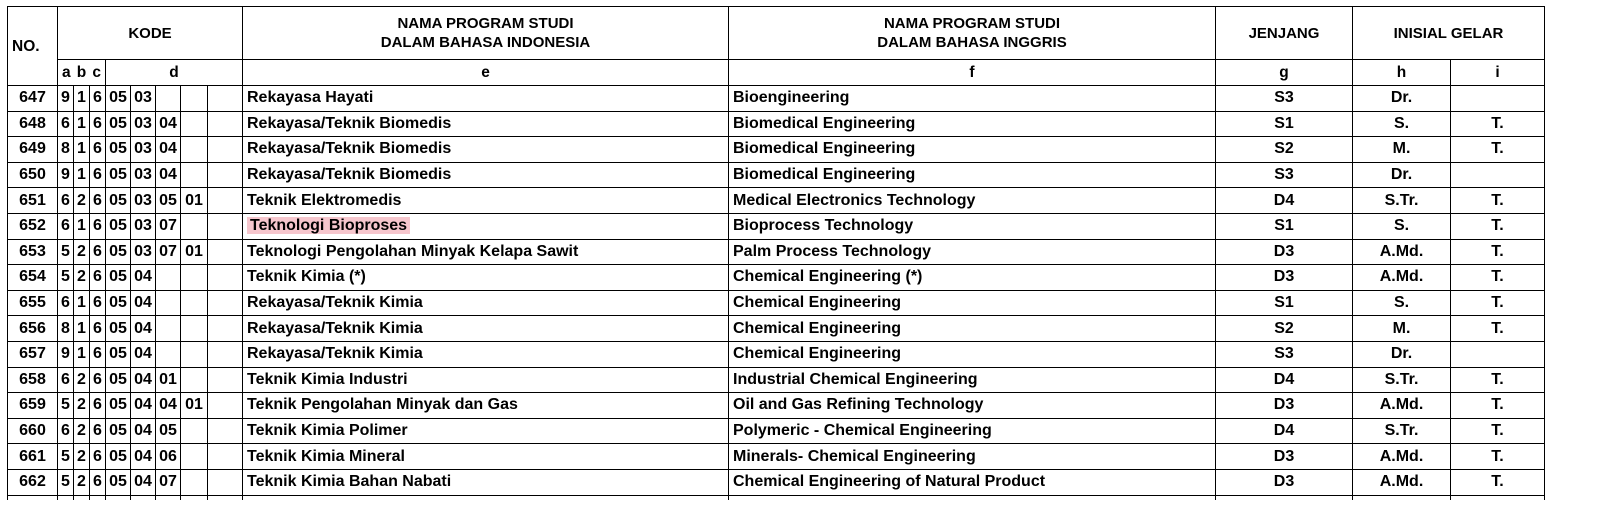 The image size is (1600, 523). What do you see at coordinates (972, 277) in the screenshot?
I see `cell-nama-inggris: Chemical Engineering (*)` at bounding box center [972, 277].